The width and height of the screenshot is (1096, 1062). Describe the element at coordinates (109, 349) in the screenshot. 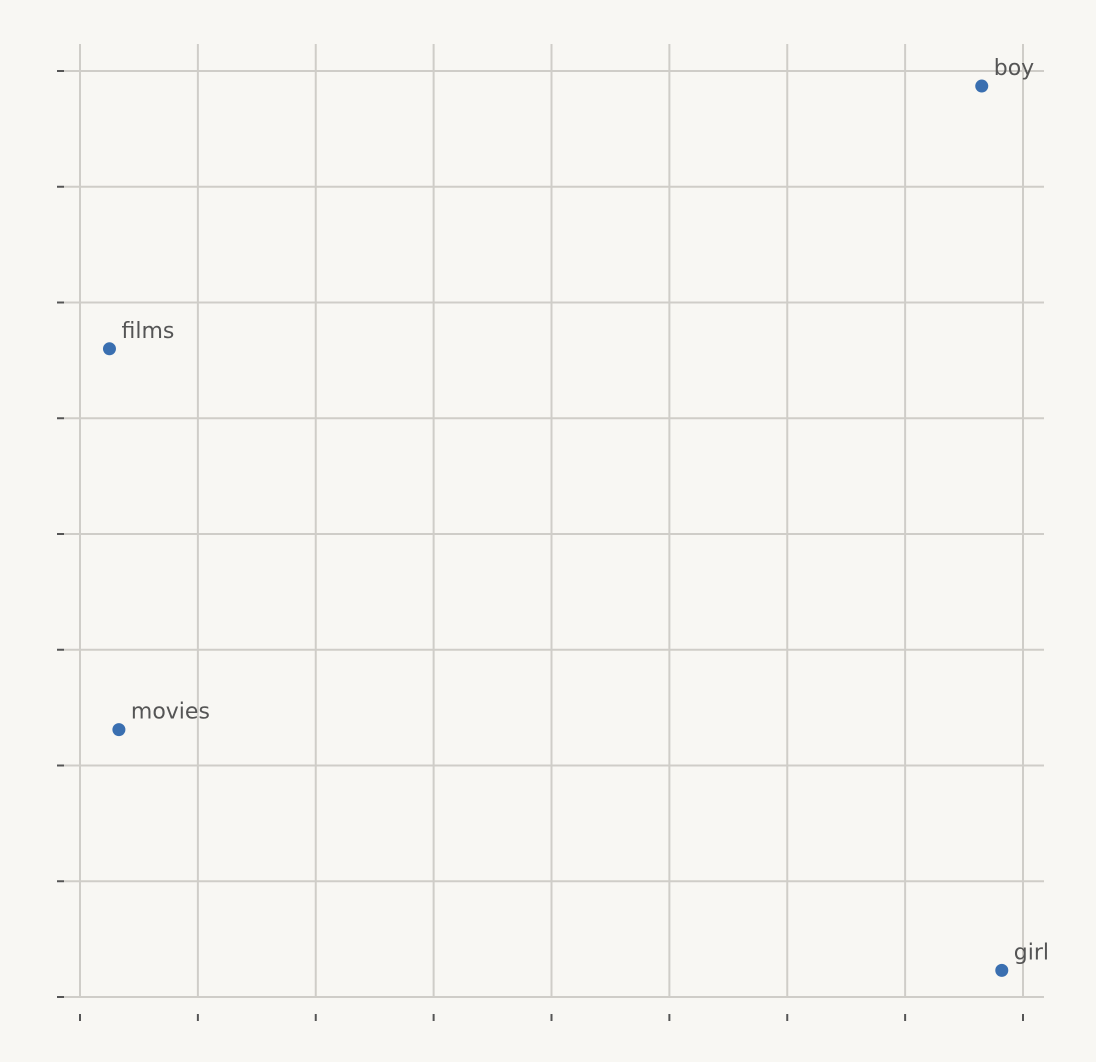

I see `data-point-films` at that location.